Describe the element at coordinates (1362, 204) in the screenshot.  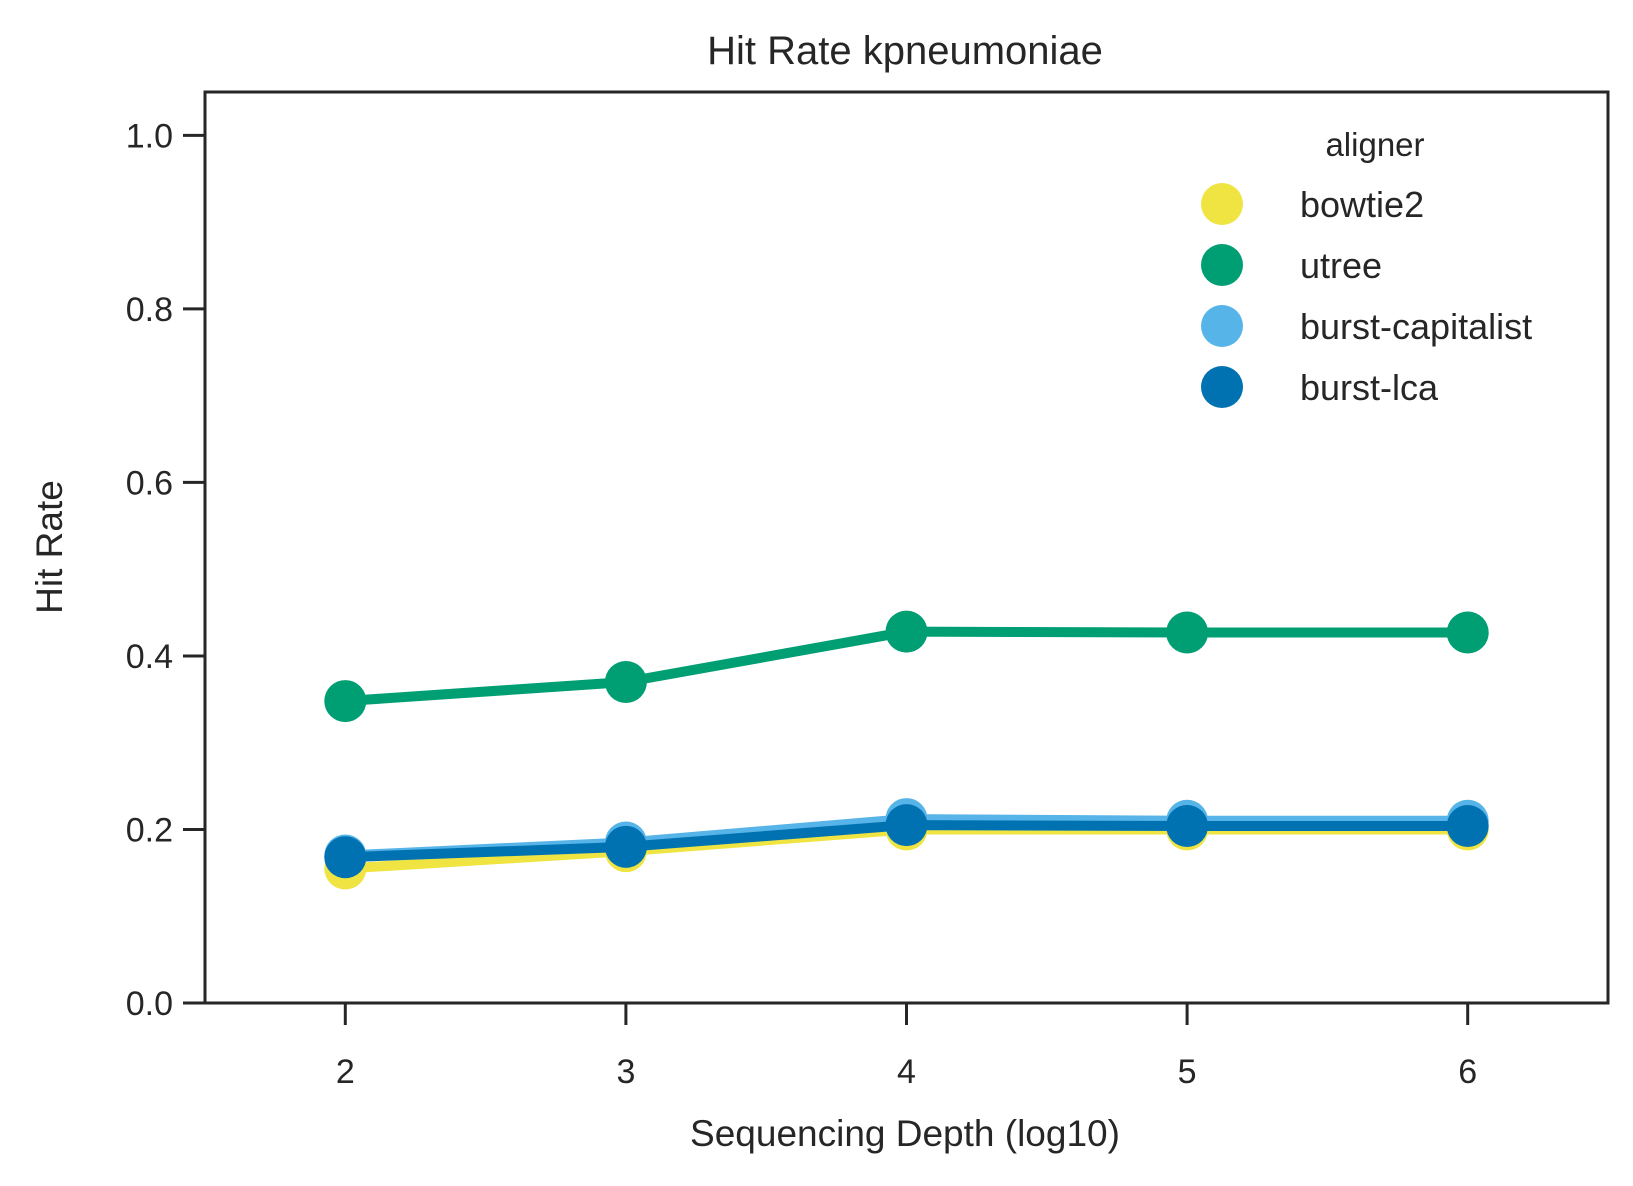
I see `legend-label-bowtie2: bowtie2` at that location.